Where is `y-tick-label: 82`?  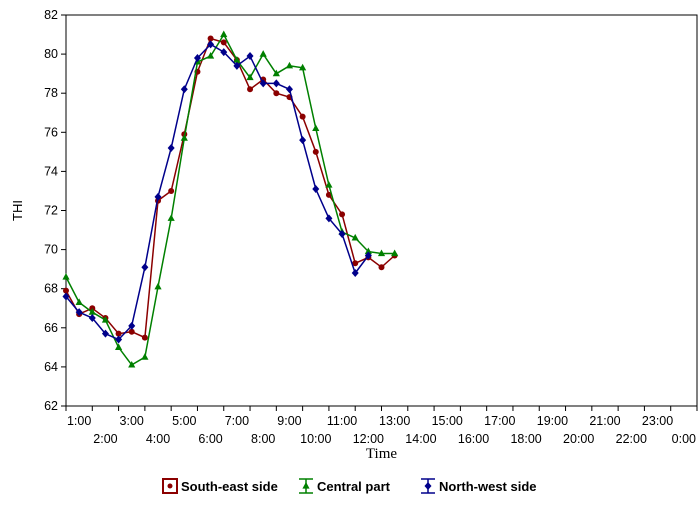
y-tick-label: 82 is located at coordinates (51, 15).